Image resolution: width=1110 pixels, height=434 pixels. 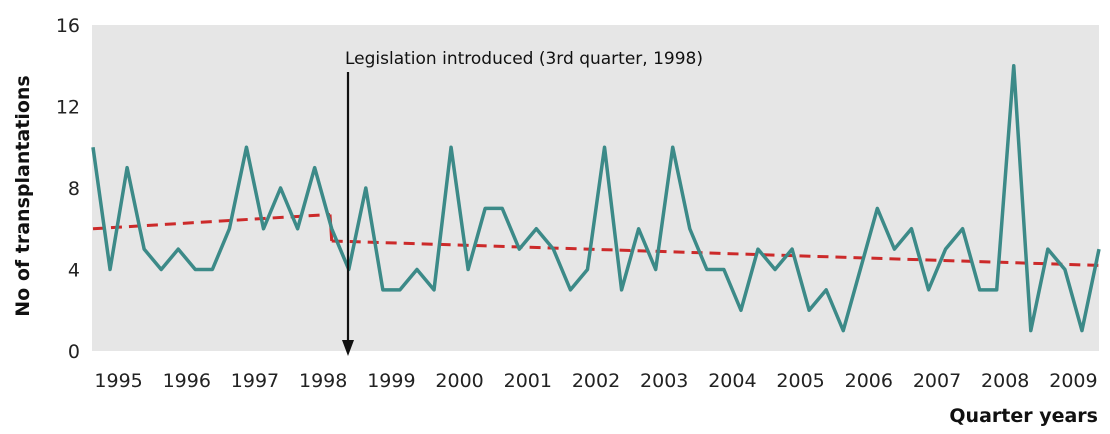 I want to click on y-tick-label: 16, so click(x=68, y=26).